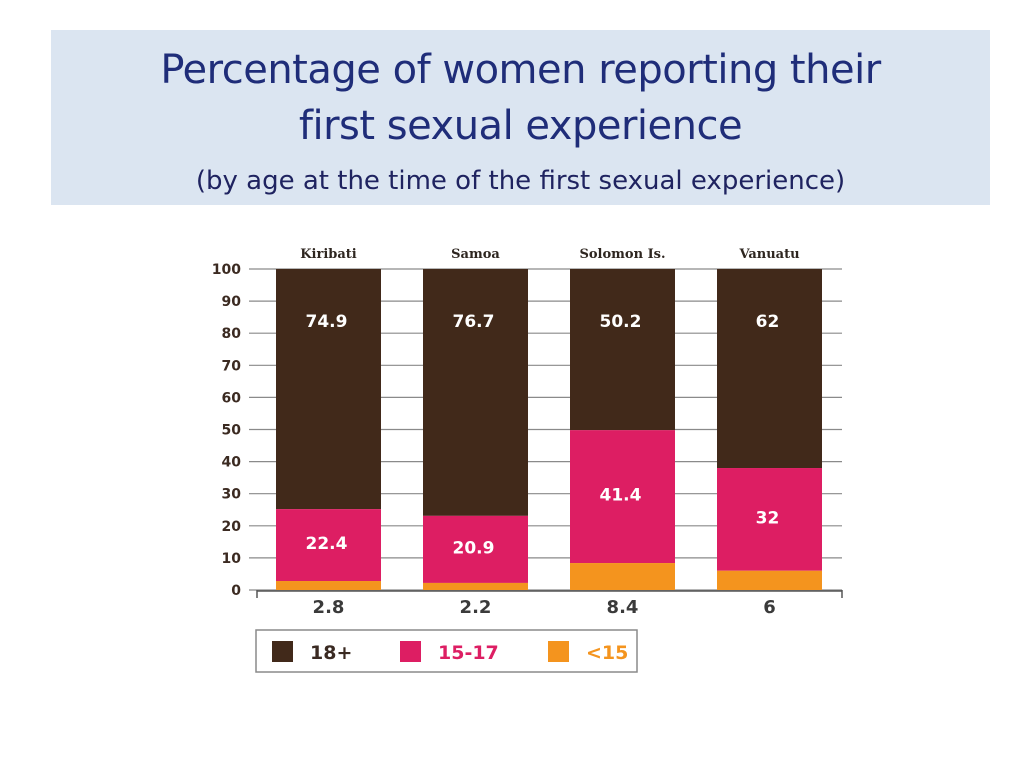  I want to click on data-label-15-17: 20.9, so click(474, 548).